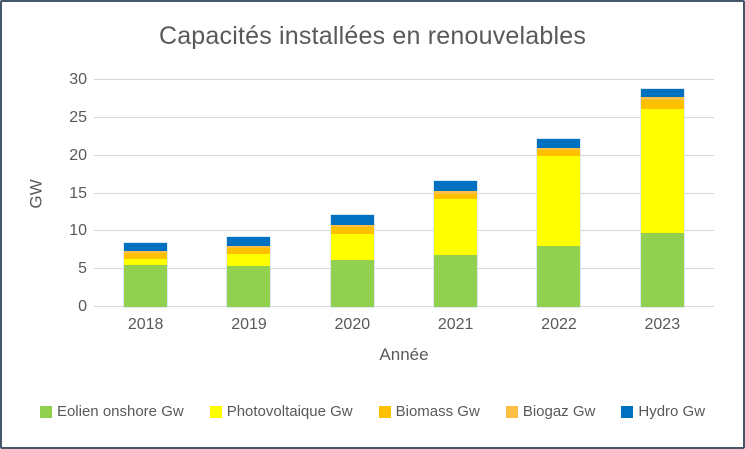 This screenshot has width=745, height=449. What do you see at coordinates (559, 200) in the screenshot?
I see `bar-segment-photovoltaique-gw-2022` at bounding box center [559, 200].